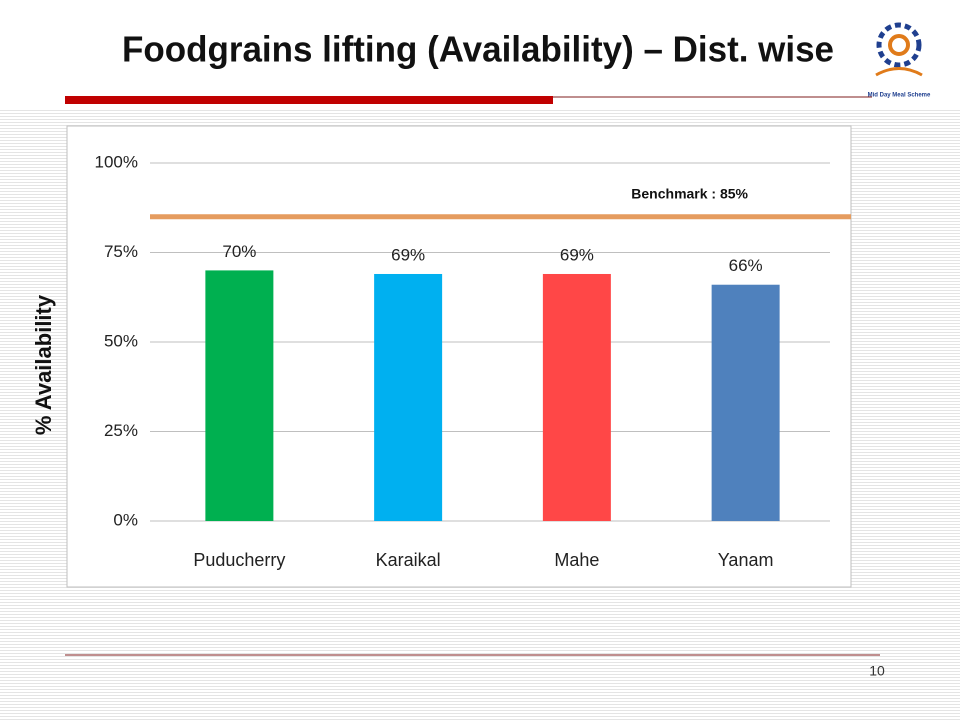 This screenshot has width=960, height=720. What do you see at coordinates (746, 560) in the screenshot?
I see `x-tick-label: Yanam` at bounding box center [746, 560].